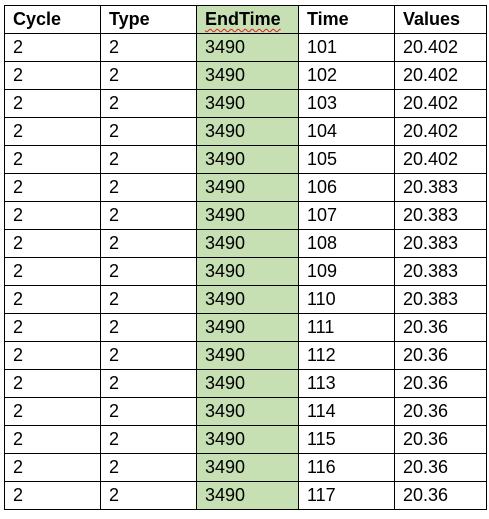  I want to click on table-row: 2 2 3490 106 20.383, so click(245, 187).